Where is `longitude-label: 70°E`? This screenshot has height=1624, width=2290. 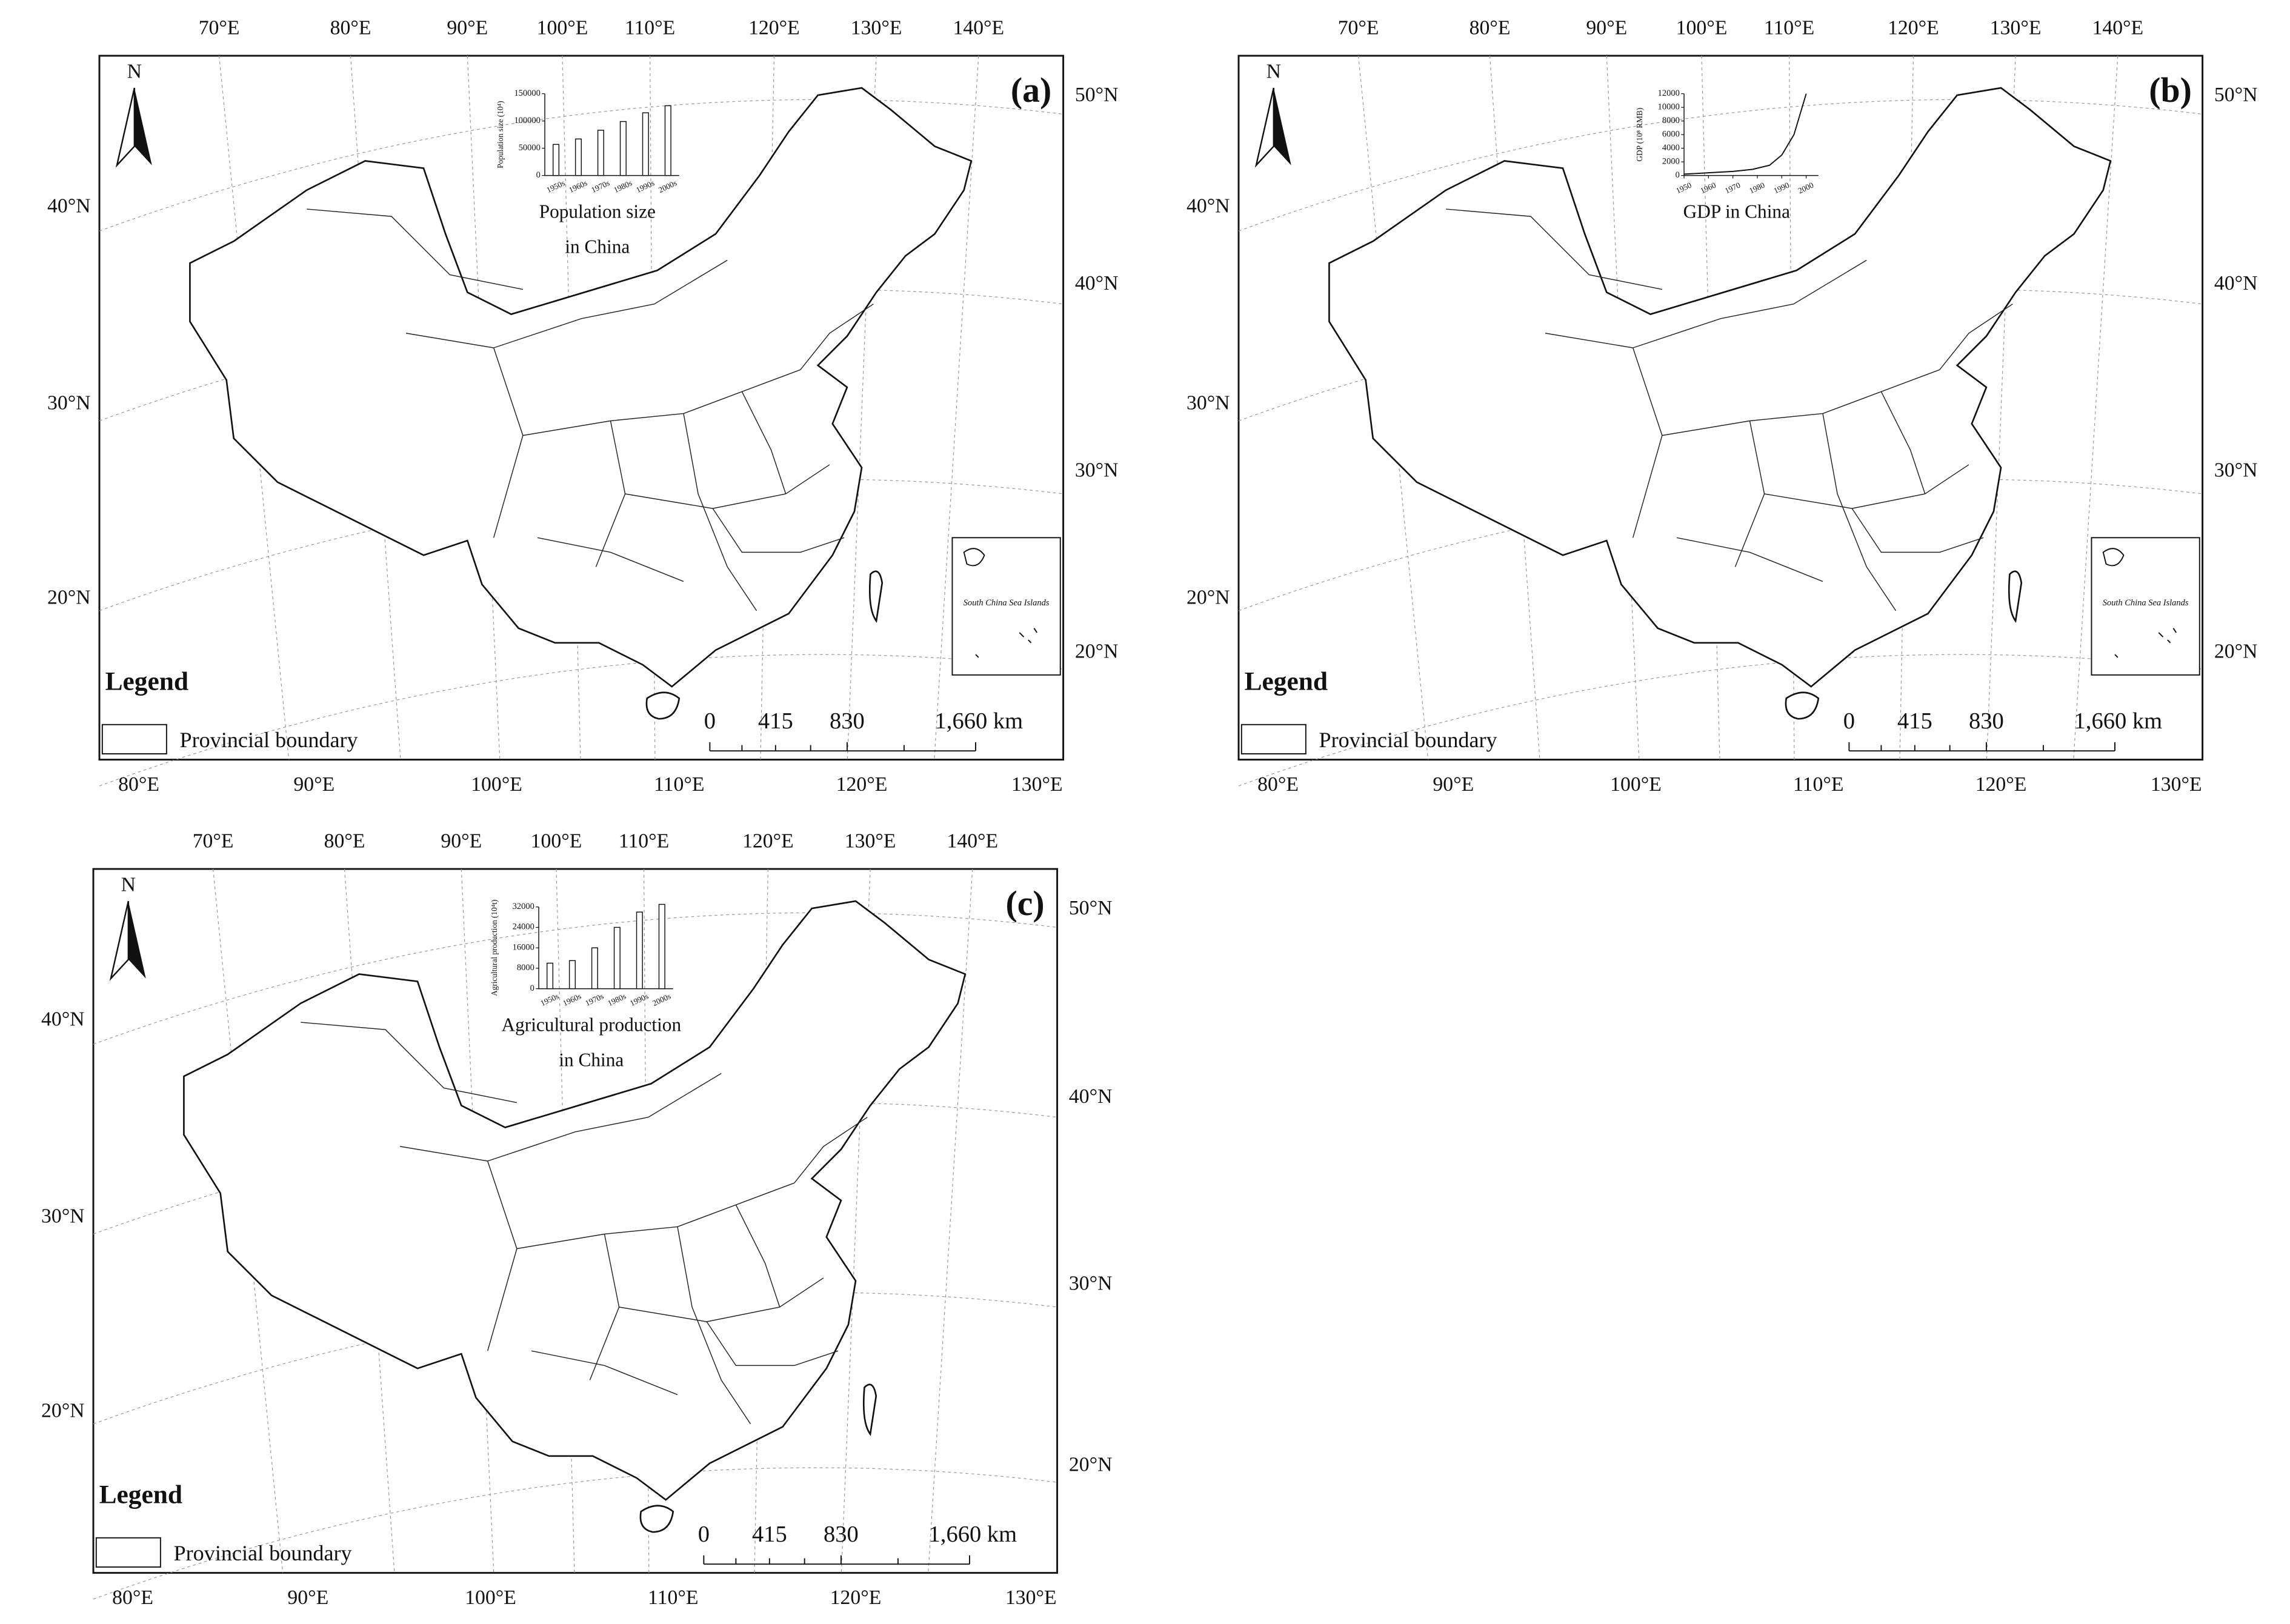 longitude-label: 70°E is located at coordinates (219, 28).